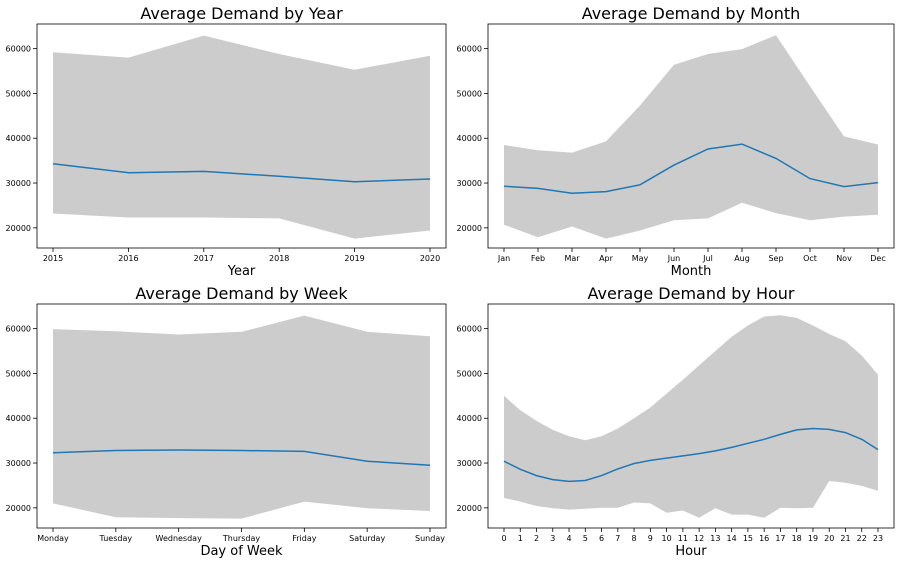  Describe the element at coordinates (775, 258) in the screenshot. I see `x-tick-label: Sep` at that location.